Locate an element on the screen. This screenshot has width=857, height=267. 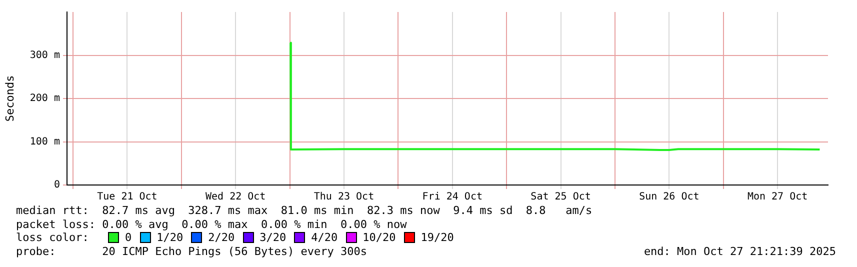
y-axis-title: Seconds is located at coordinates (9, 98).